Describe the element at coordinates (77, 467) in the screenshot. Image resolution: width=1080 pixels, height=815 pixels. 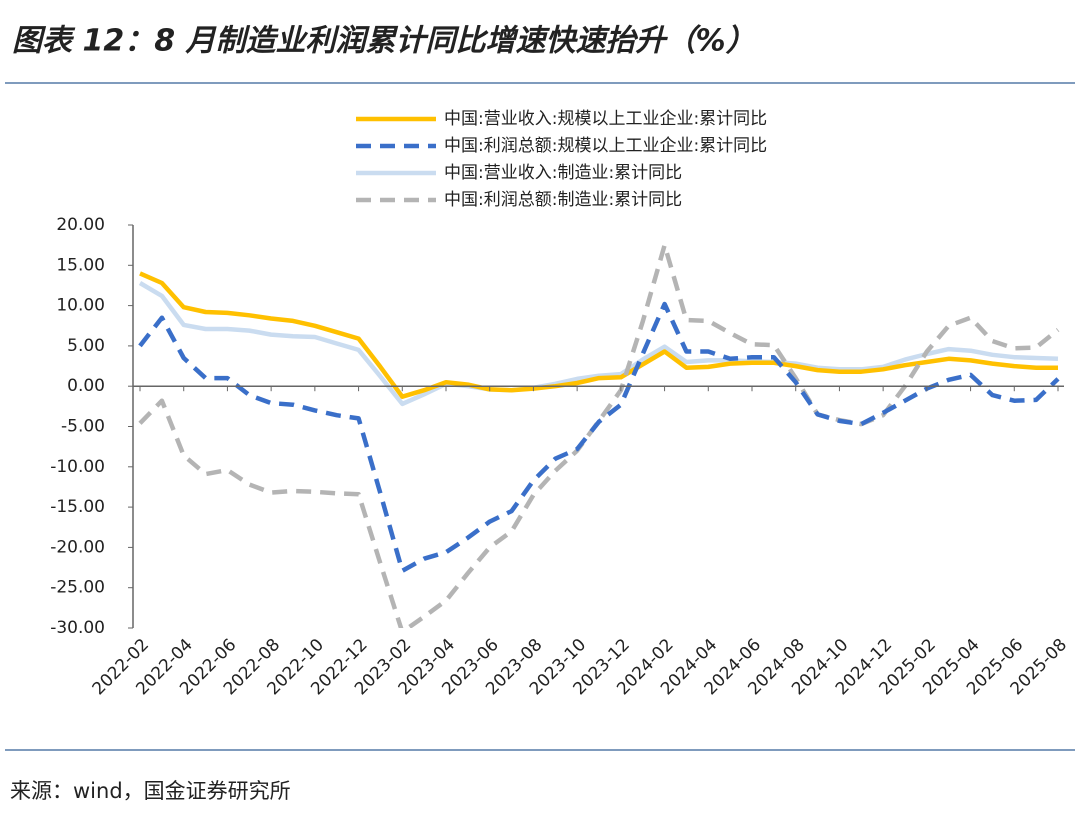
I see `y-tick-label: -10.00` at that location.